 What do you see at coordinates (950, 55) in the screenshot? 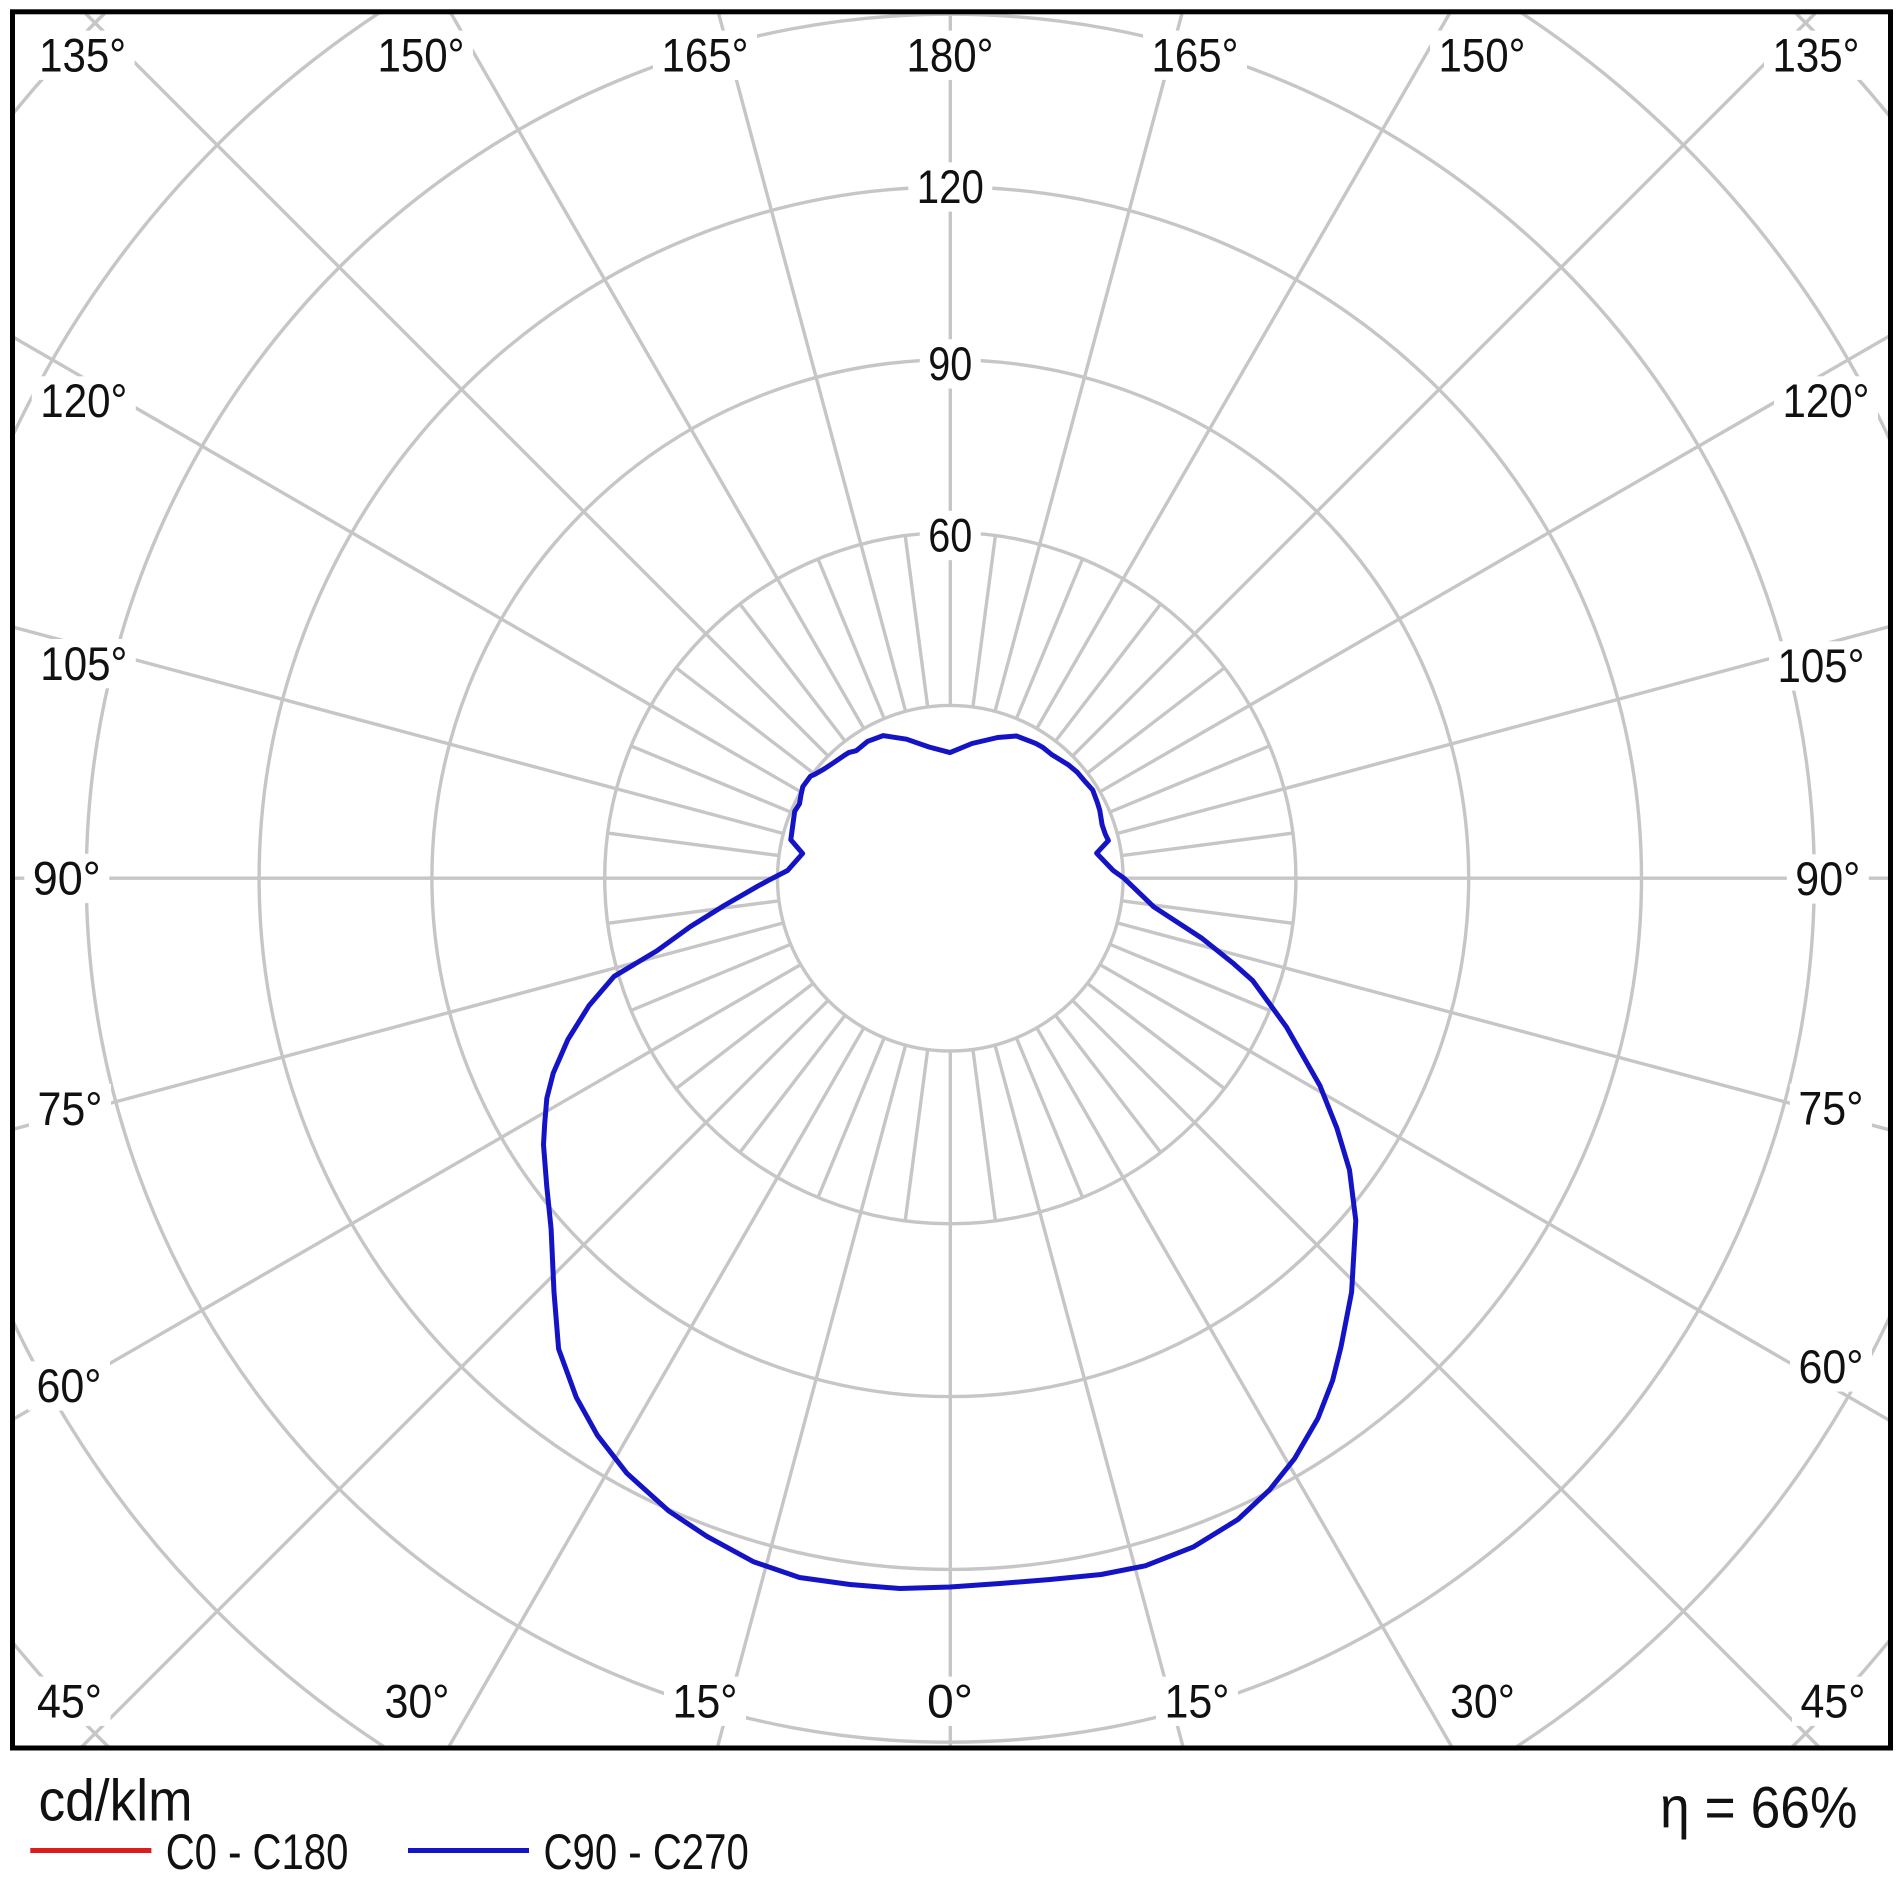
I see `svg-text: 180°` at bounding box center [950, 55].